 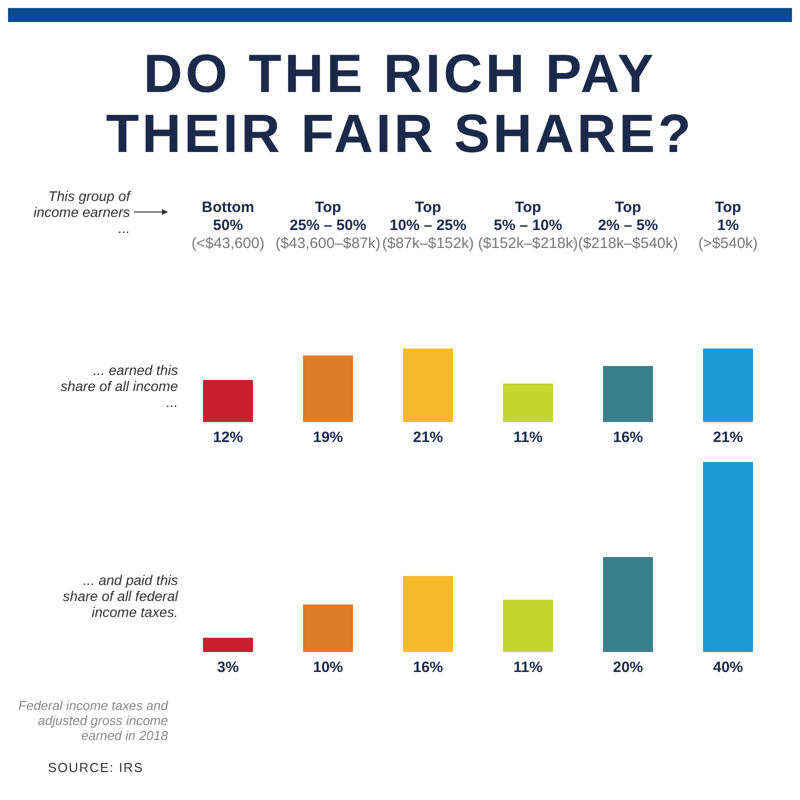 What do you see at coordinates (328, 667) in the screenshot?
I see `data-label: 10%` at bounding box center [328, 667].